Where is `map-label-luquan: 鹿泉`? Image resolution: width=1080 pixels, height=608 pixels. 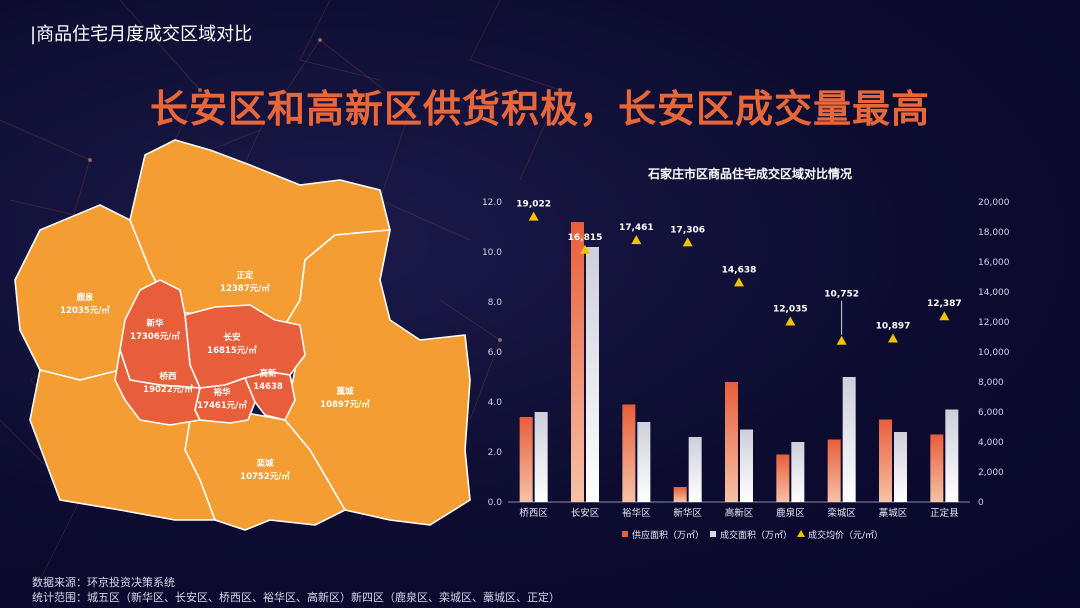 map-label-luquan: 鹿泉 is located at coordinates (84, 297).